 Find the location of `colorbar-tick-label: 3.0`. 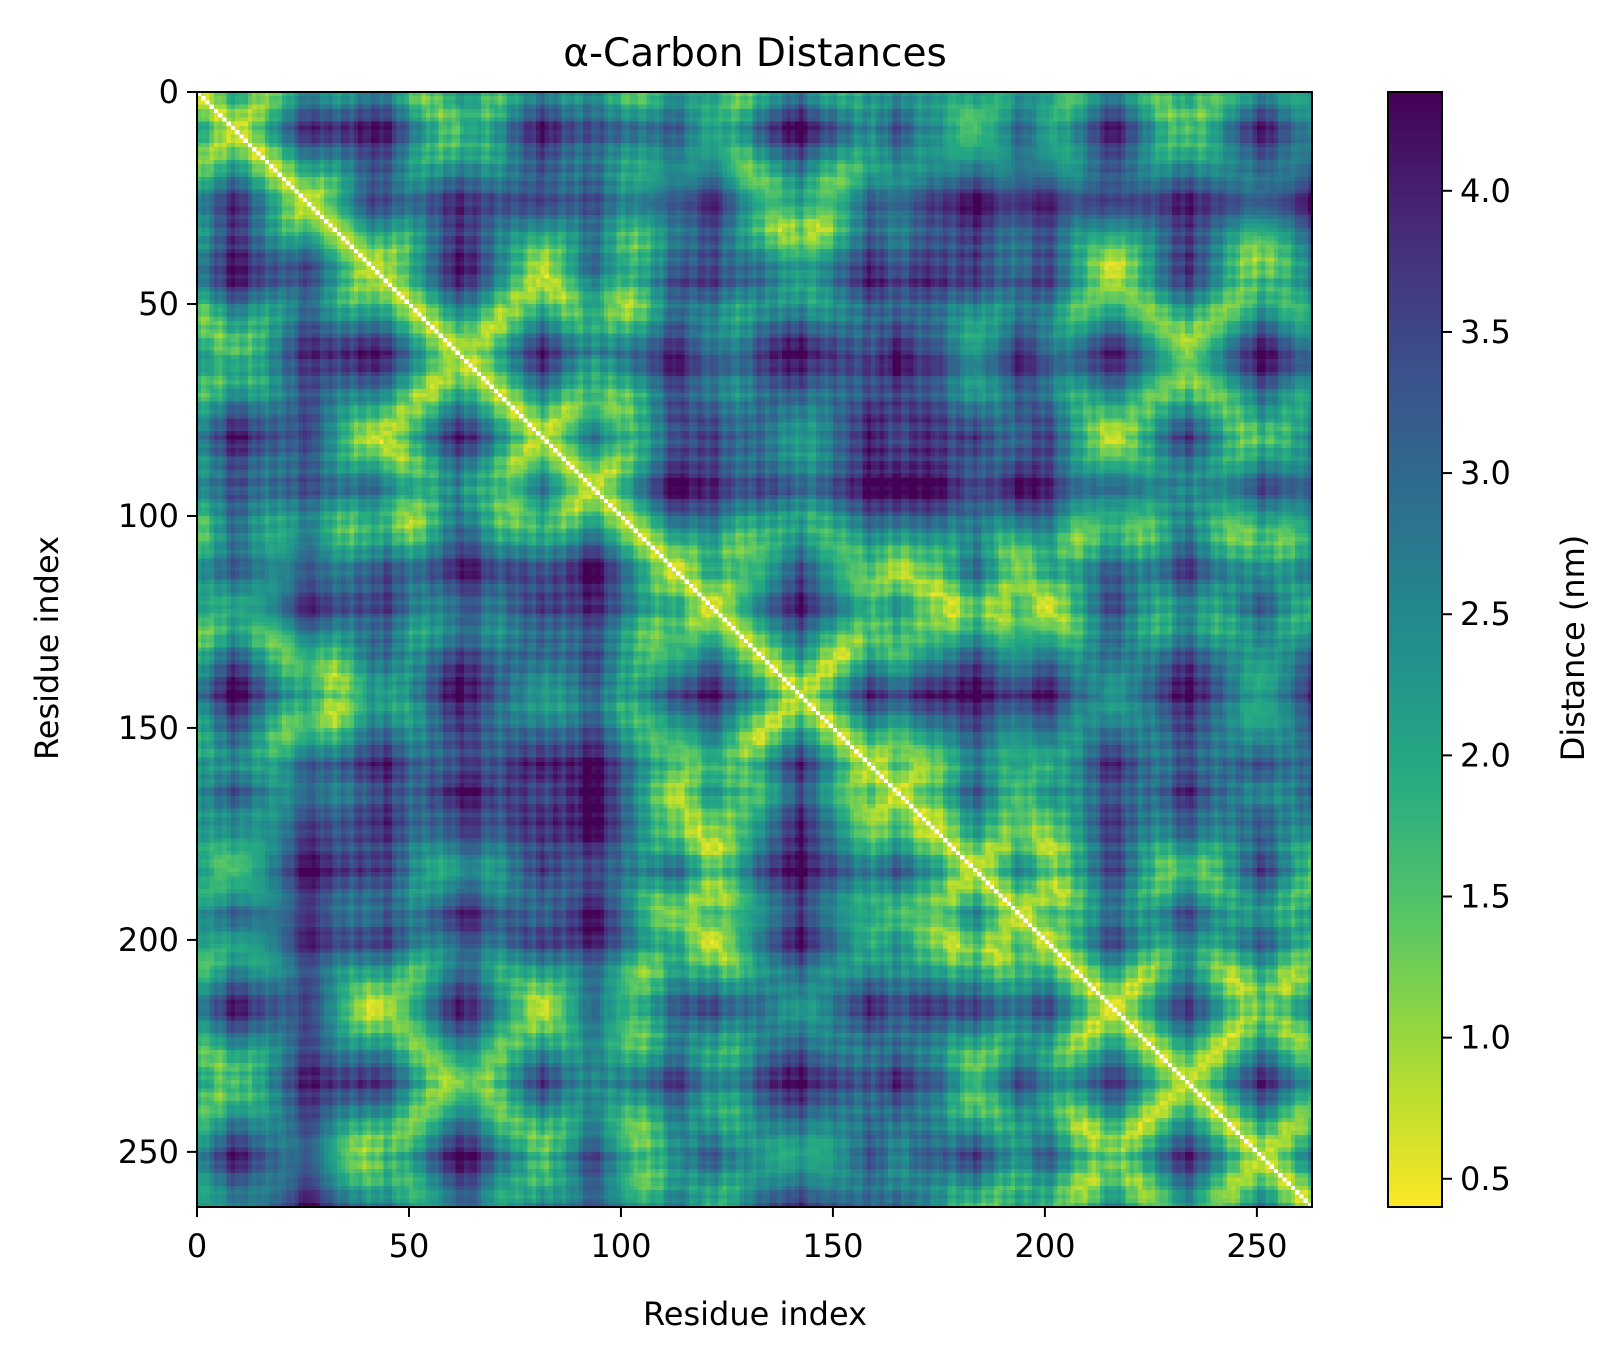

colorbar-tick-label: 3.0 is located at coordinates (1485, 473).